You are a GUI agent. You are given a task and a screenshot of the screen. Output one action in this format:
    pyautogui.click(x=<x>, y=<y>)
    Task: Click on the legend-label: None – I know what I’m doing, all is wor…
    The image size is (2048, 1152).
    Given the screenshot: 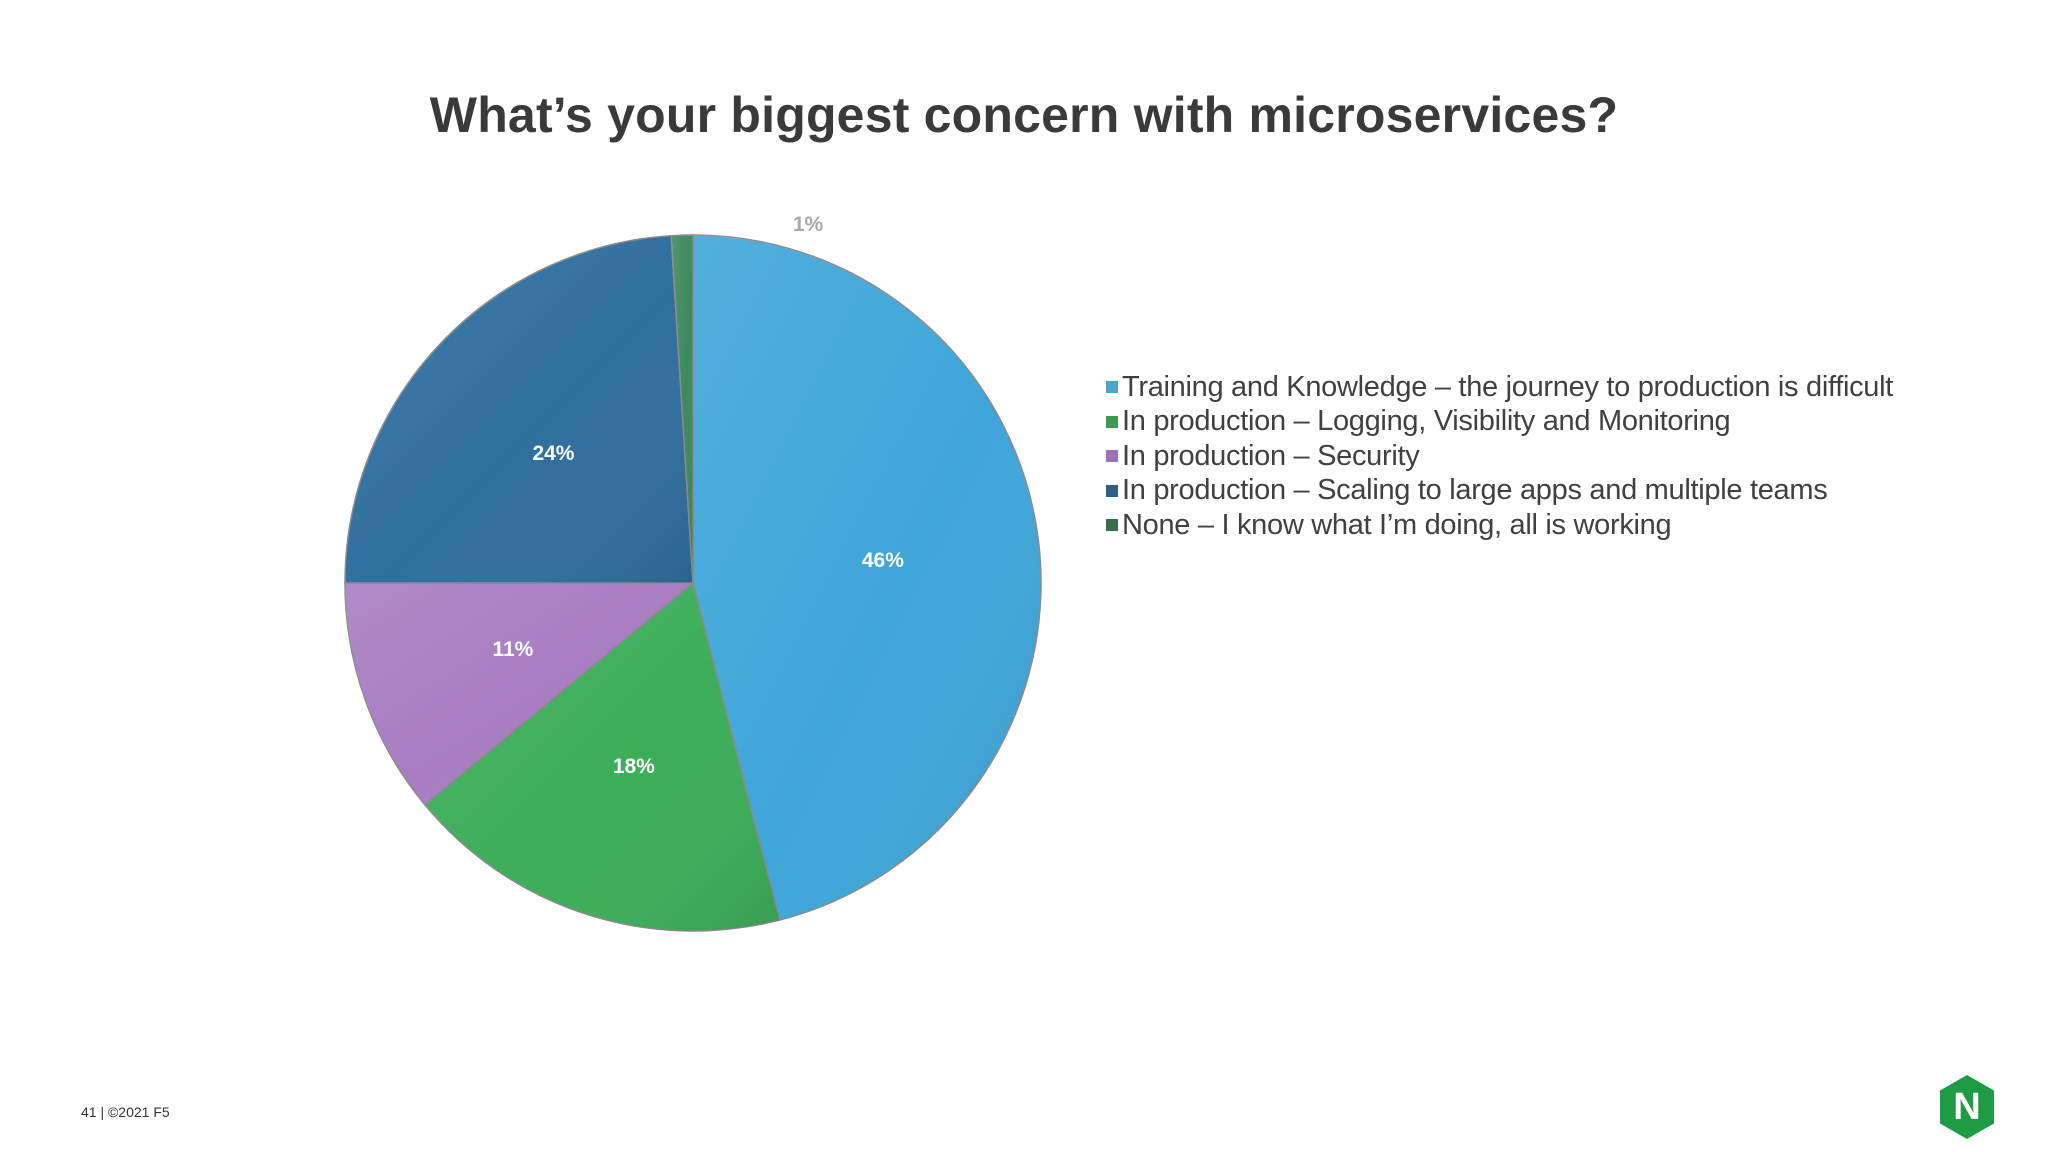 What is the action you would take?
    pyautogui.click(x=1397, y=524)
    